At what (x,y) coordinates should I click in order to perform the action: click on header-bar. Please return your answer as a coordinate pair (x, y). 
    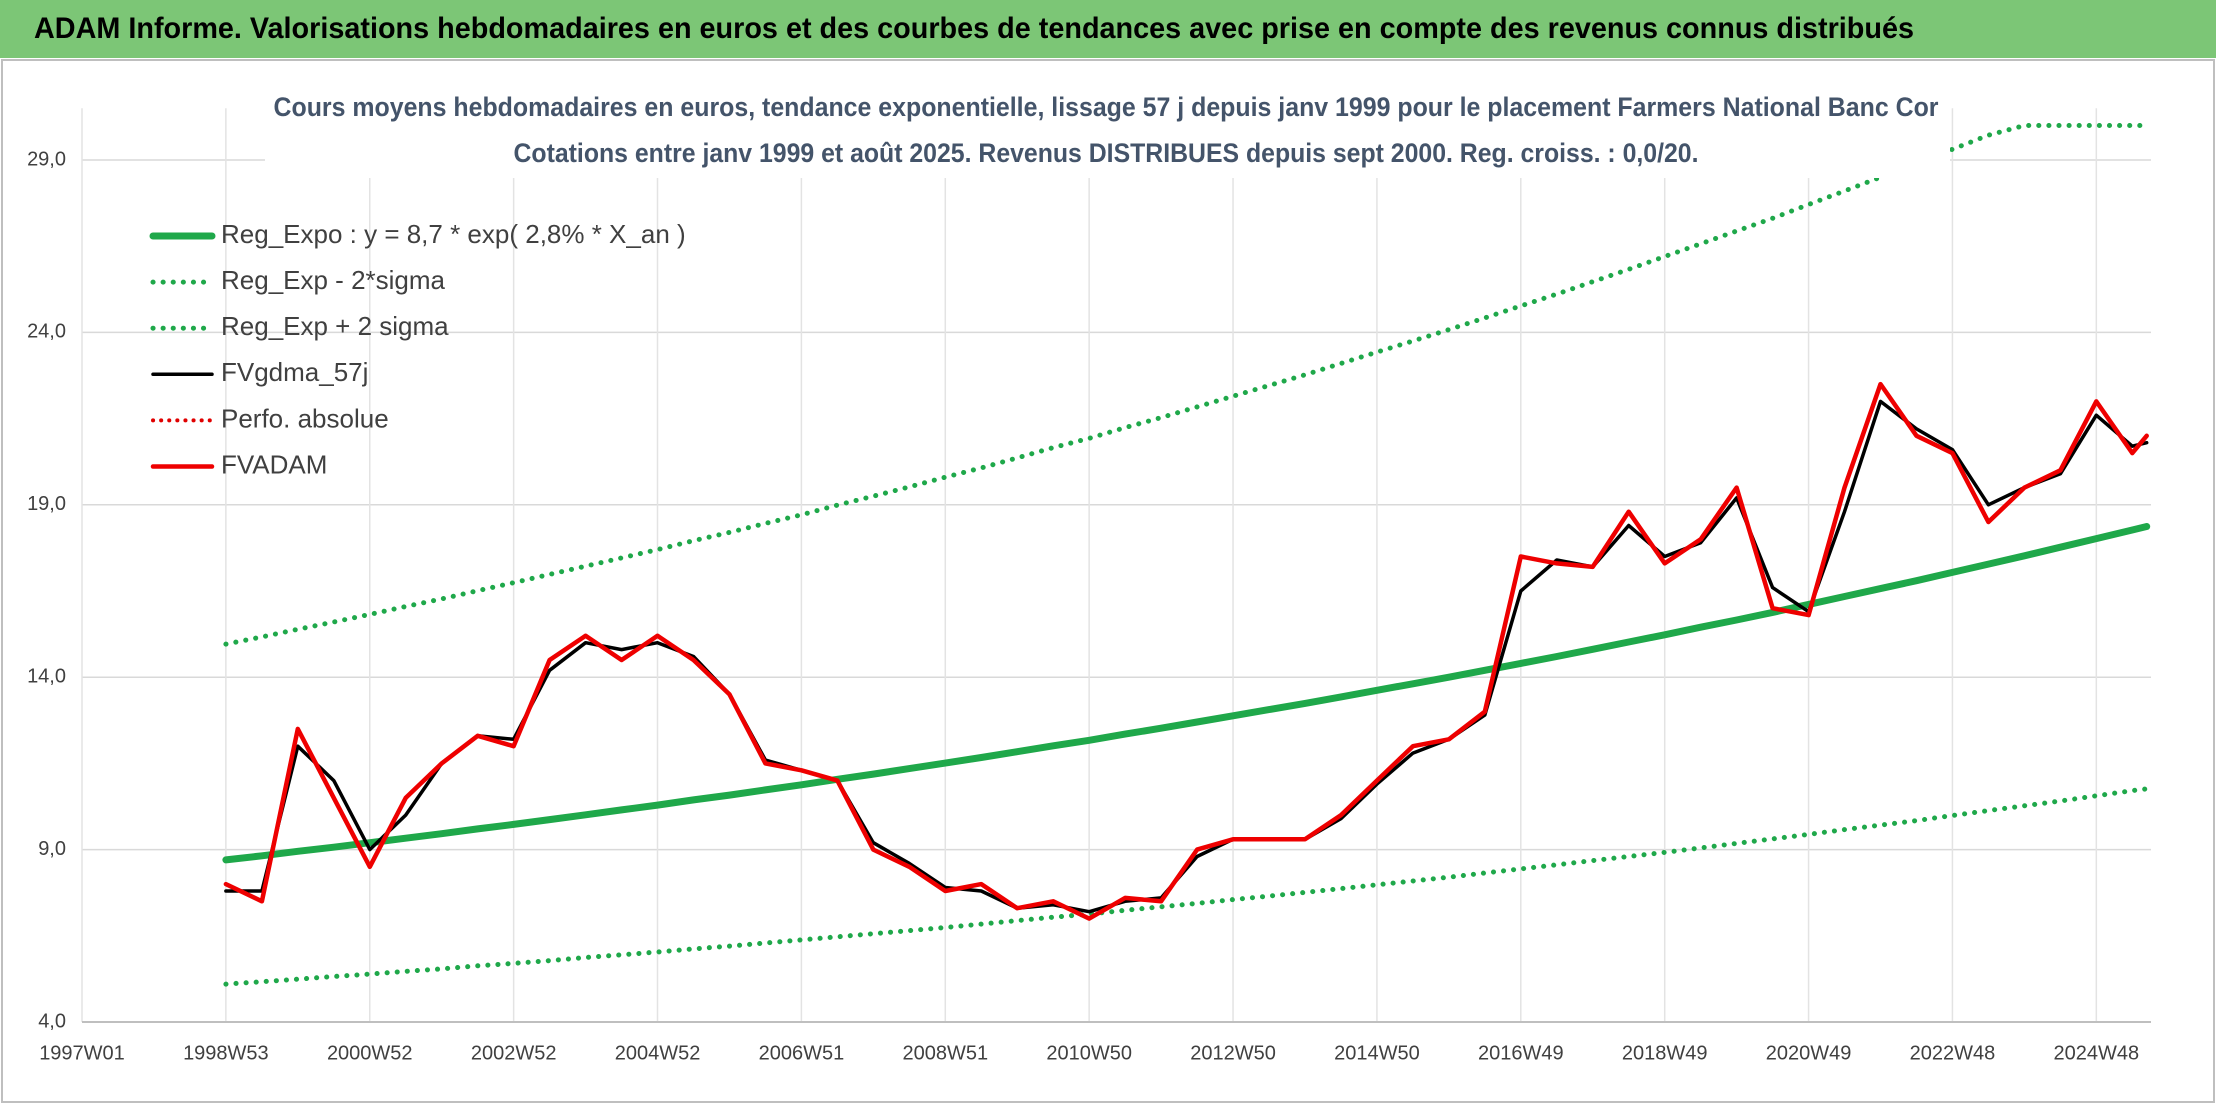
    Looking at the image, I should click on (1108, 29).